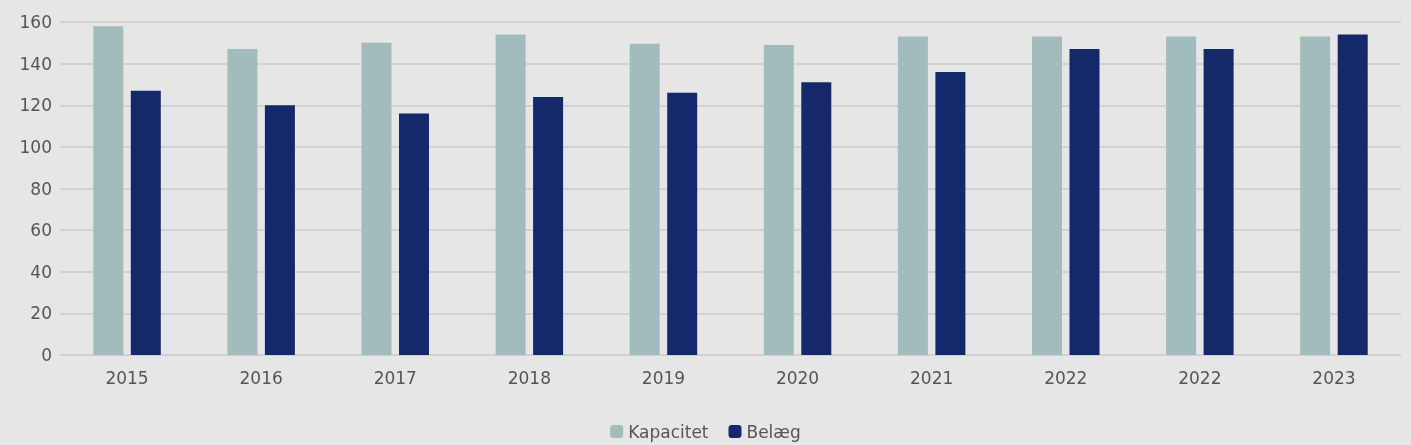  What do you see at coordinates (261, 377) in the screenshot?
I see `x-tick-label: 2016` at bounding box center [261, 377].